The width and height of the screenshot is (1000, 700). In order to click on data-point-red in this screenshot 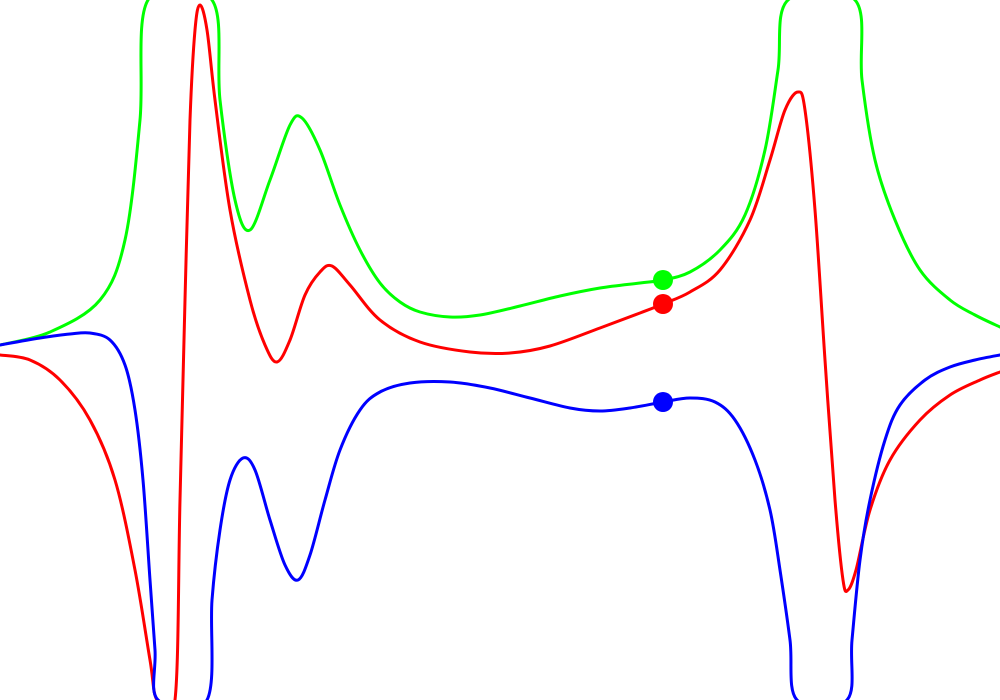, I will do `click(663, 304)`.